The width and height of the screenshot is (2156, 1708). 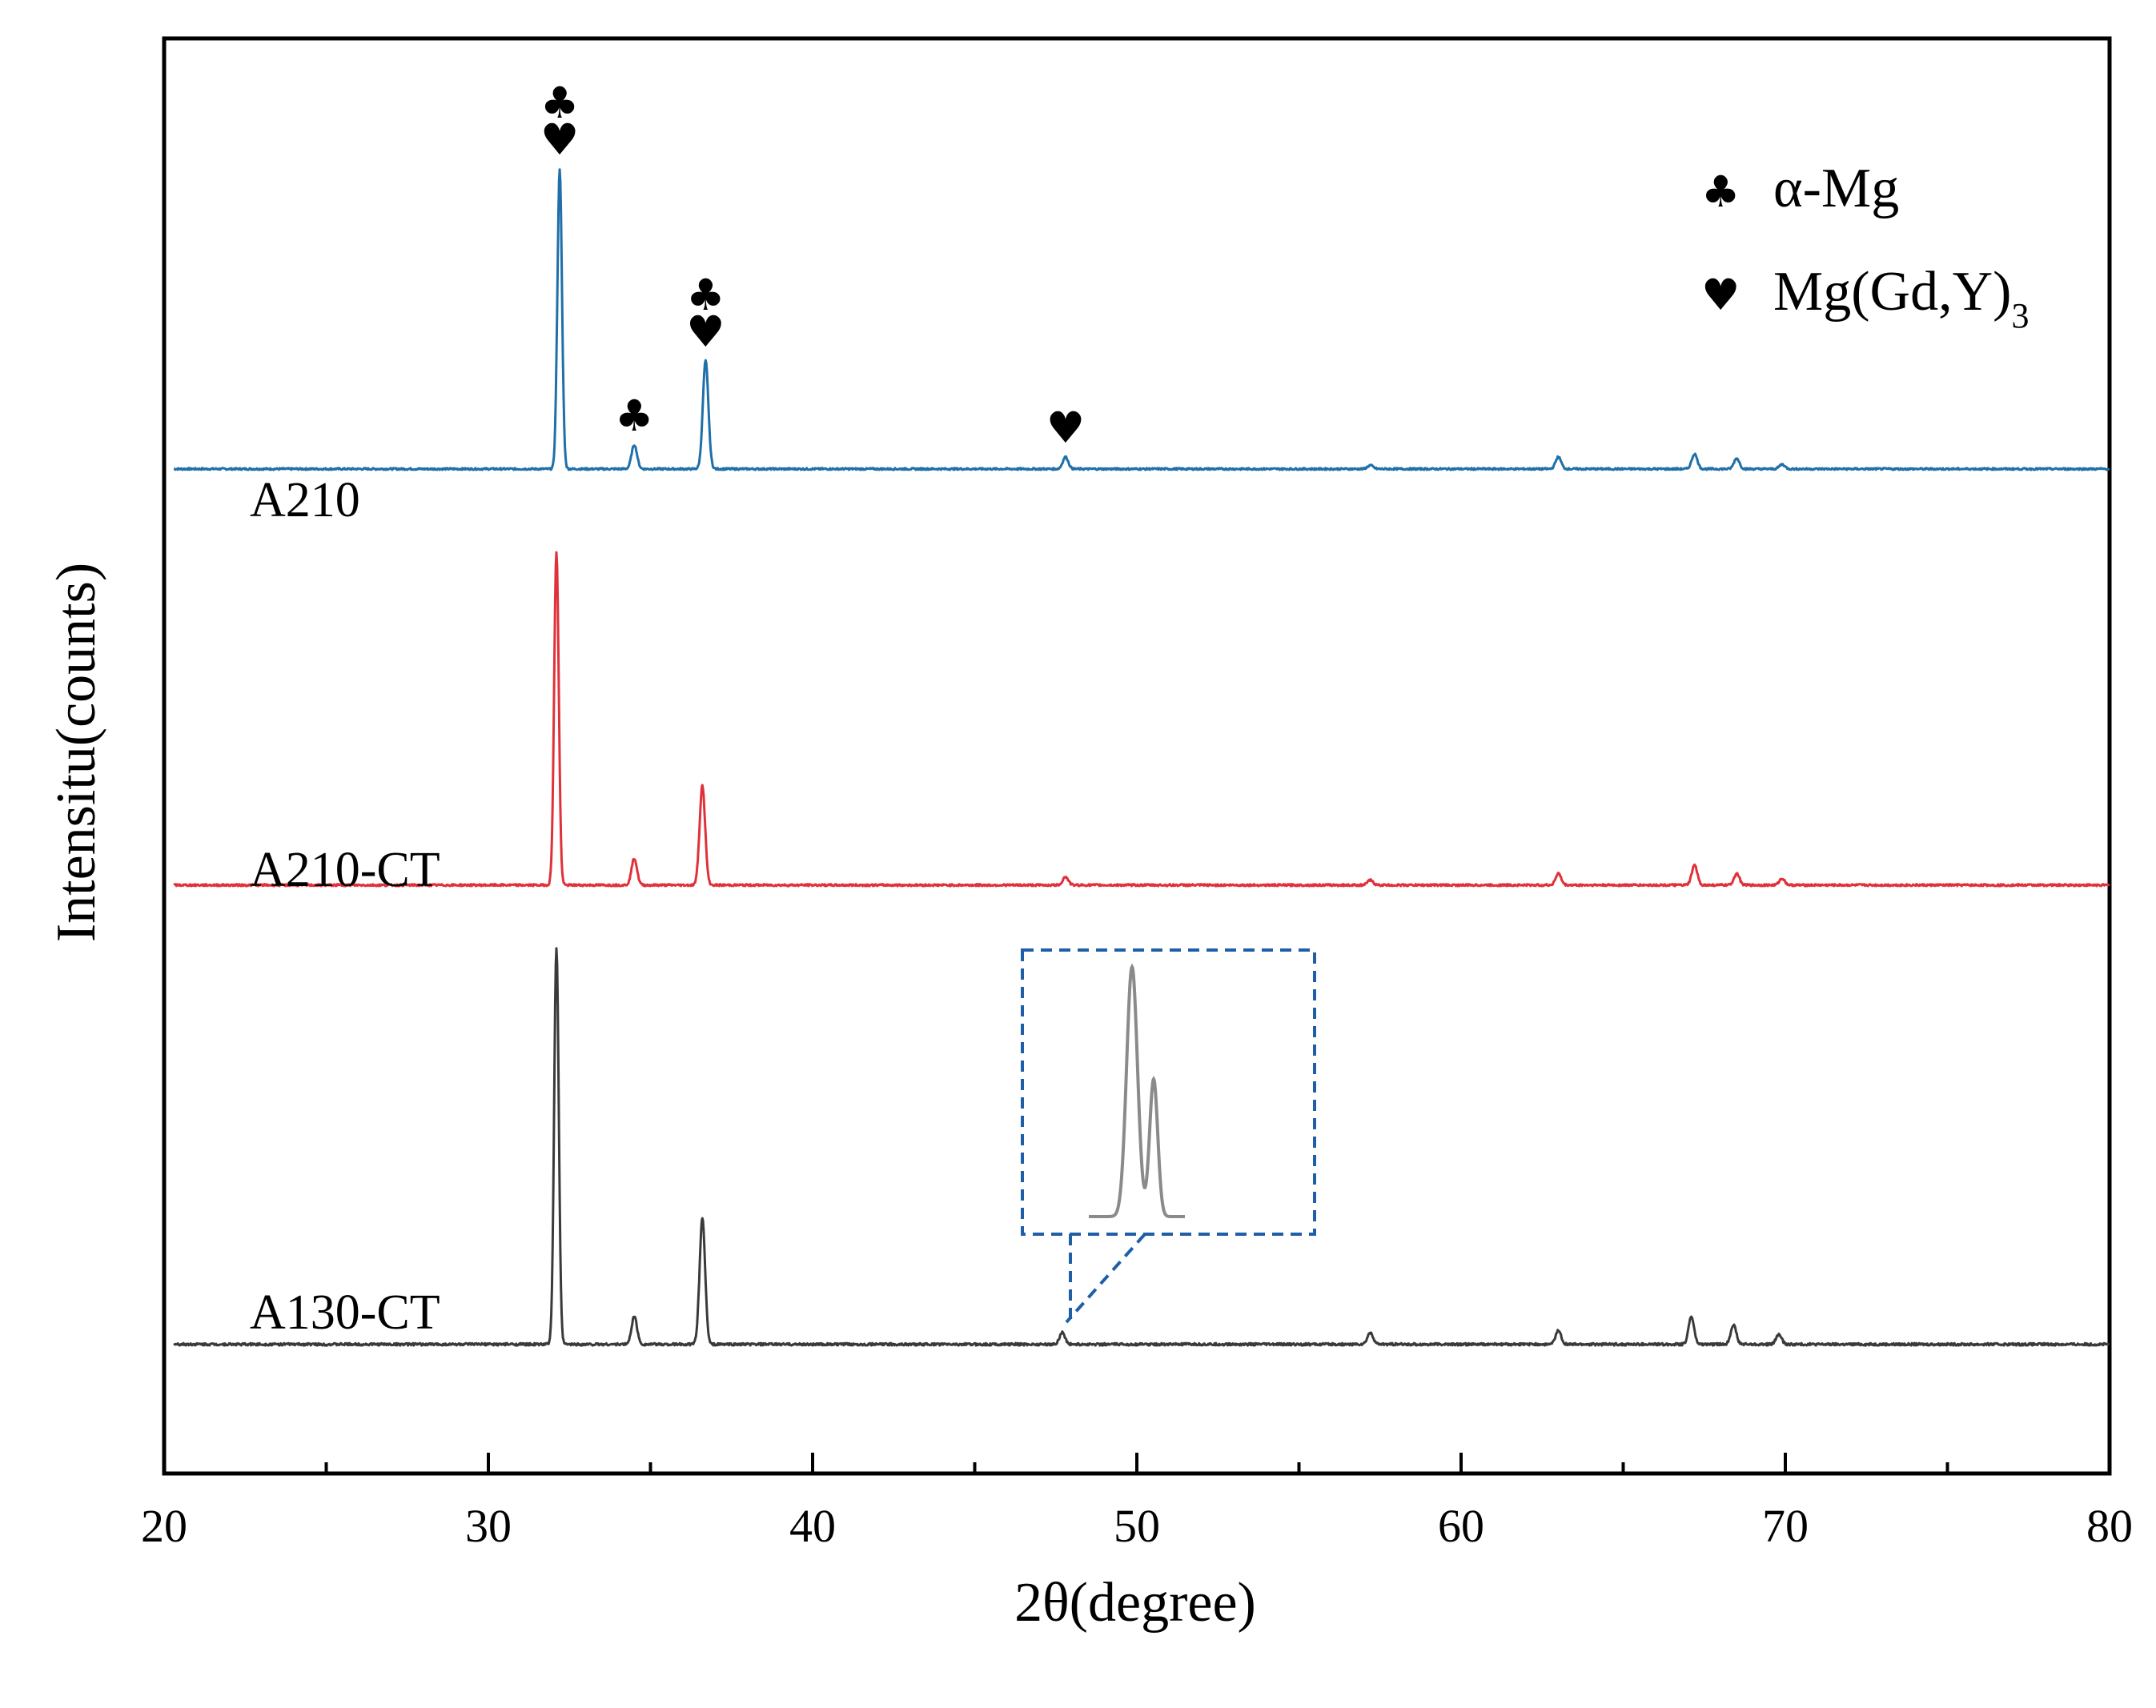 I want to click on series-label-a210: A210, so click(x=305, y=500).